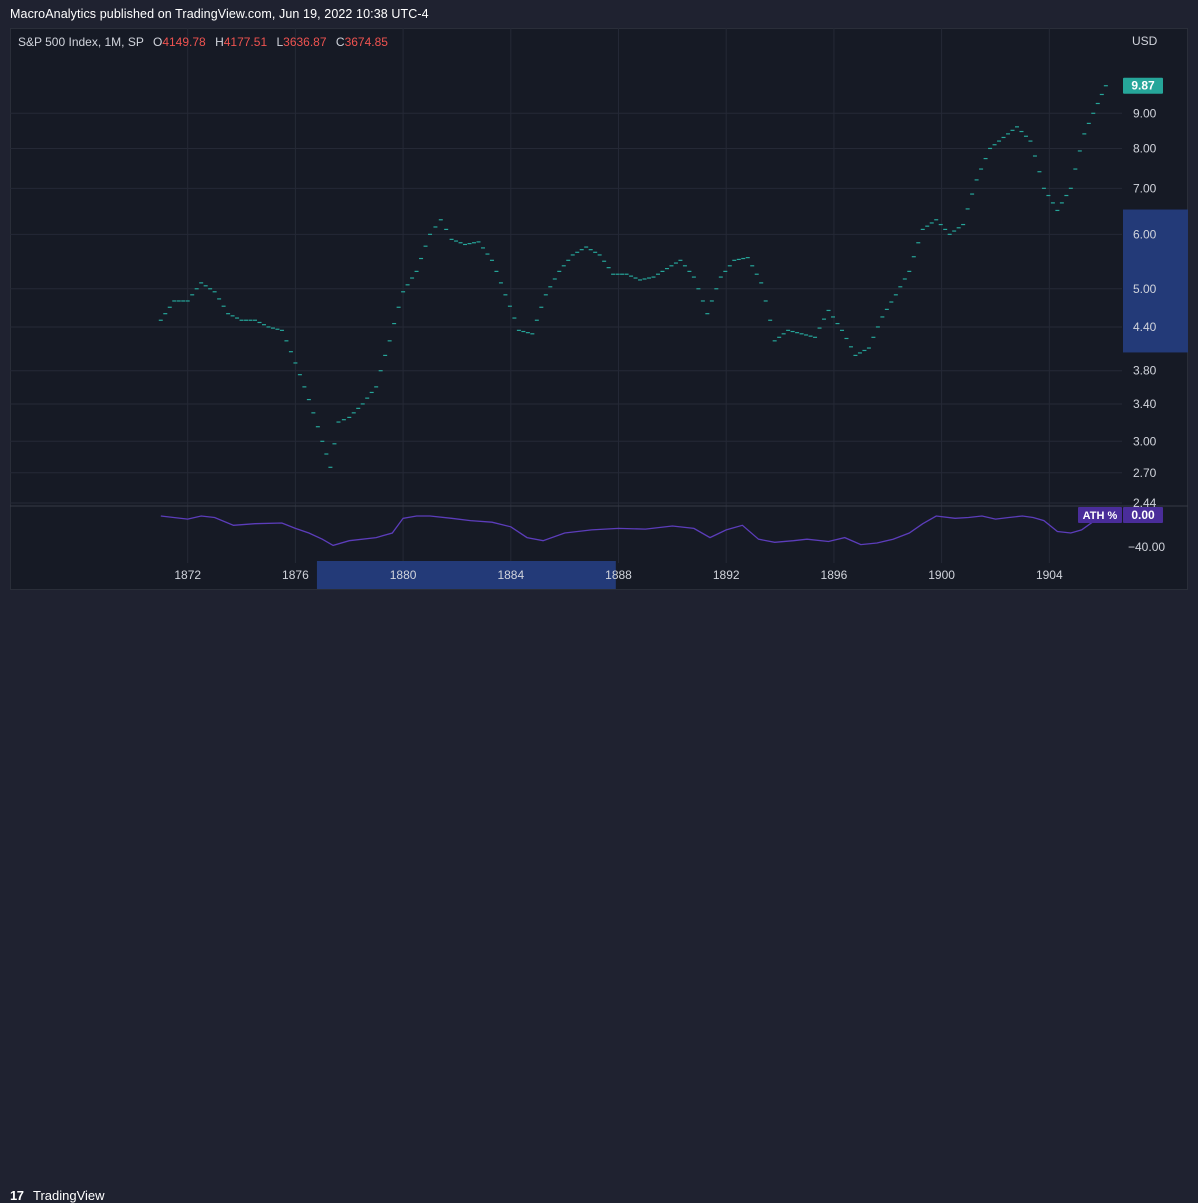 The image size is (1198, 1203). Describe the element at coordinates (834, 575) in the screenshot. I see `time-tick-label: 1896` at that location.